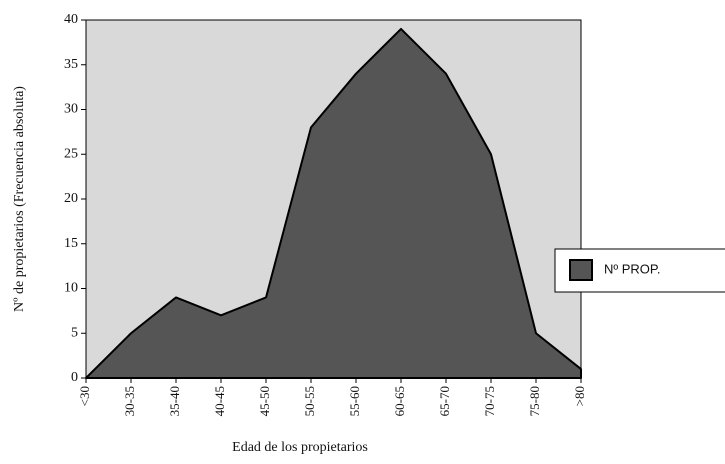  Describe the element at coordinates (71, 243) in the screenshot. I see `y-tick-label: 15` at that location.